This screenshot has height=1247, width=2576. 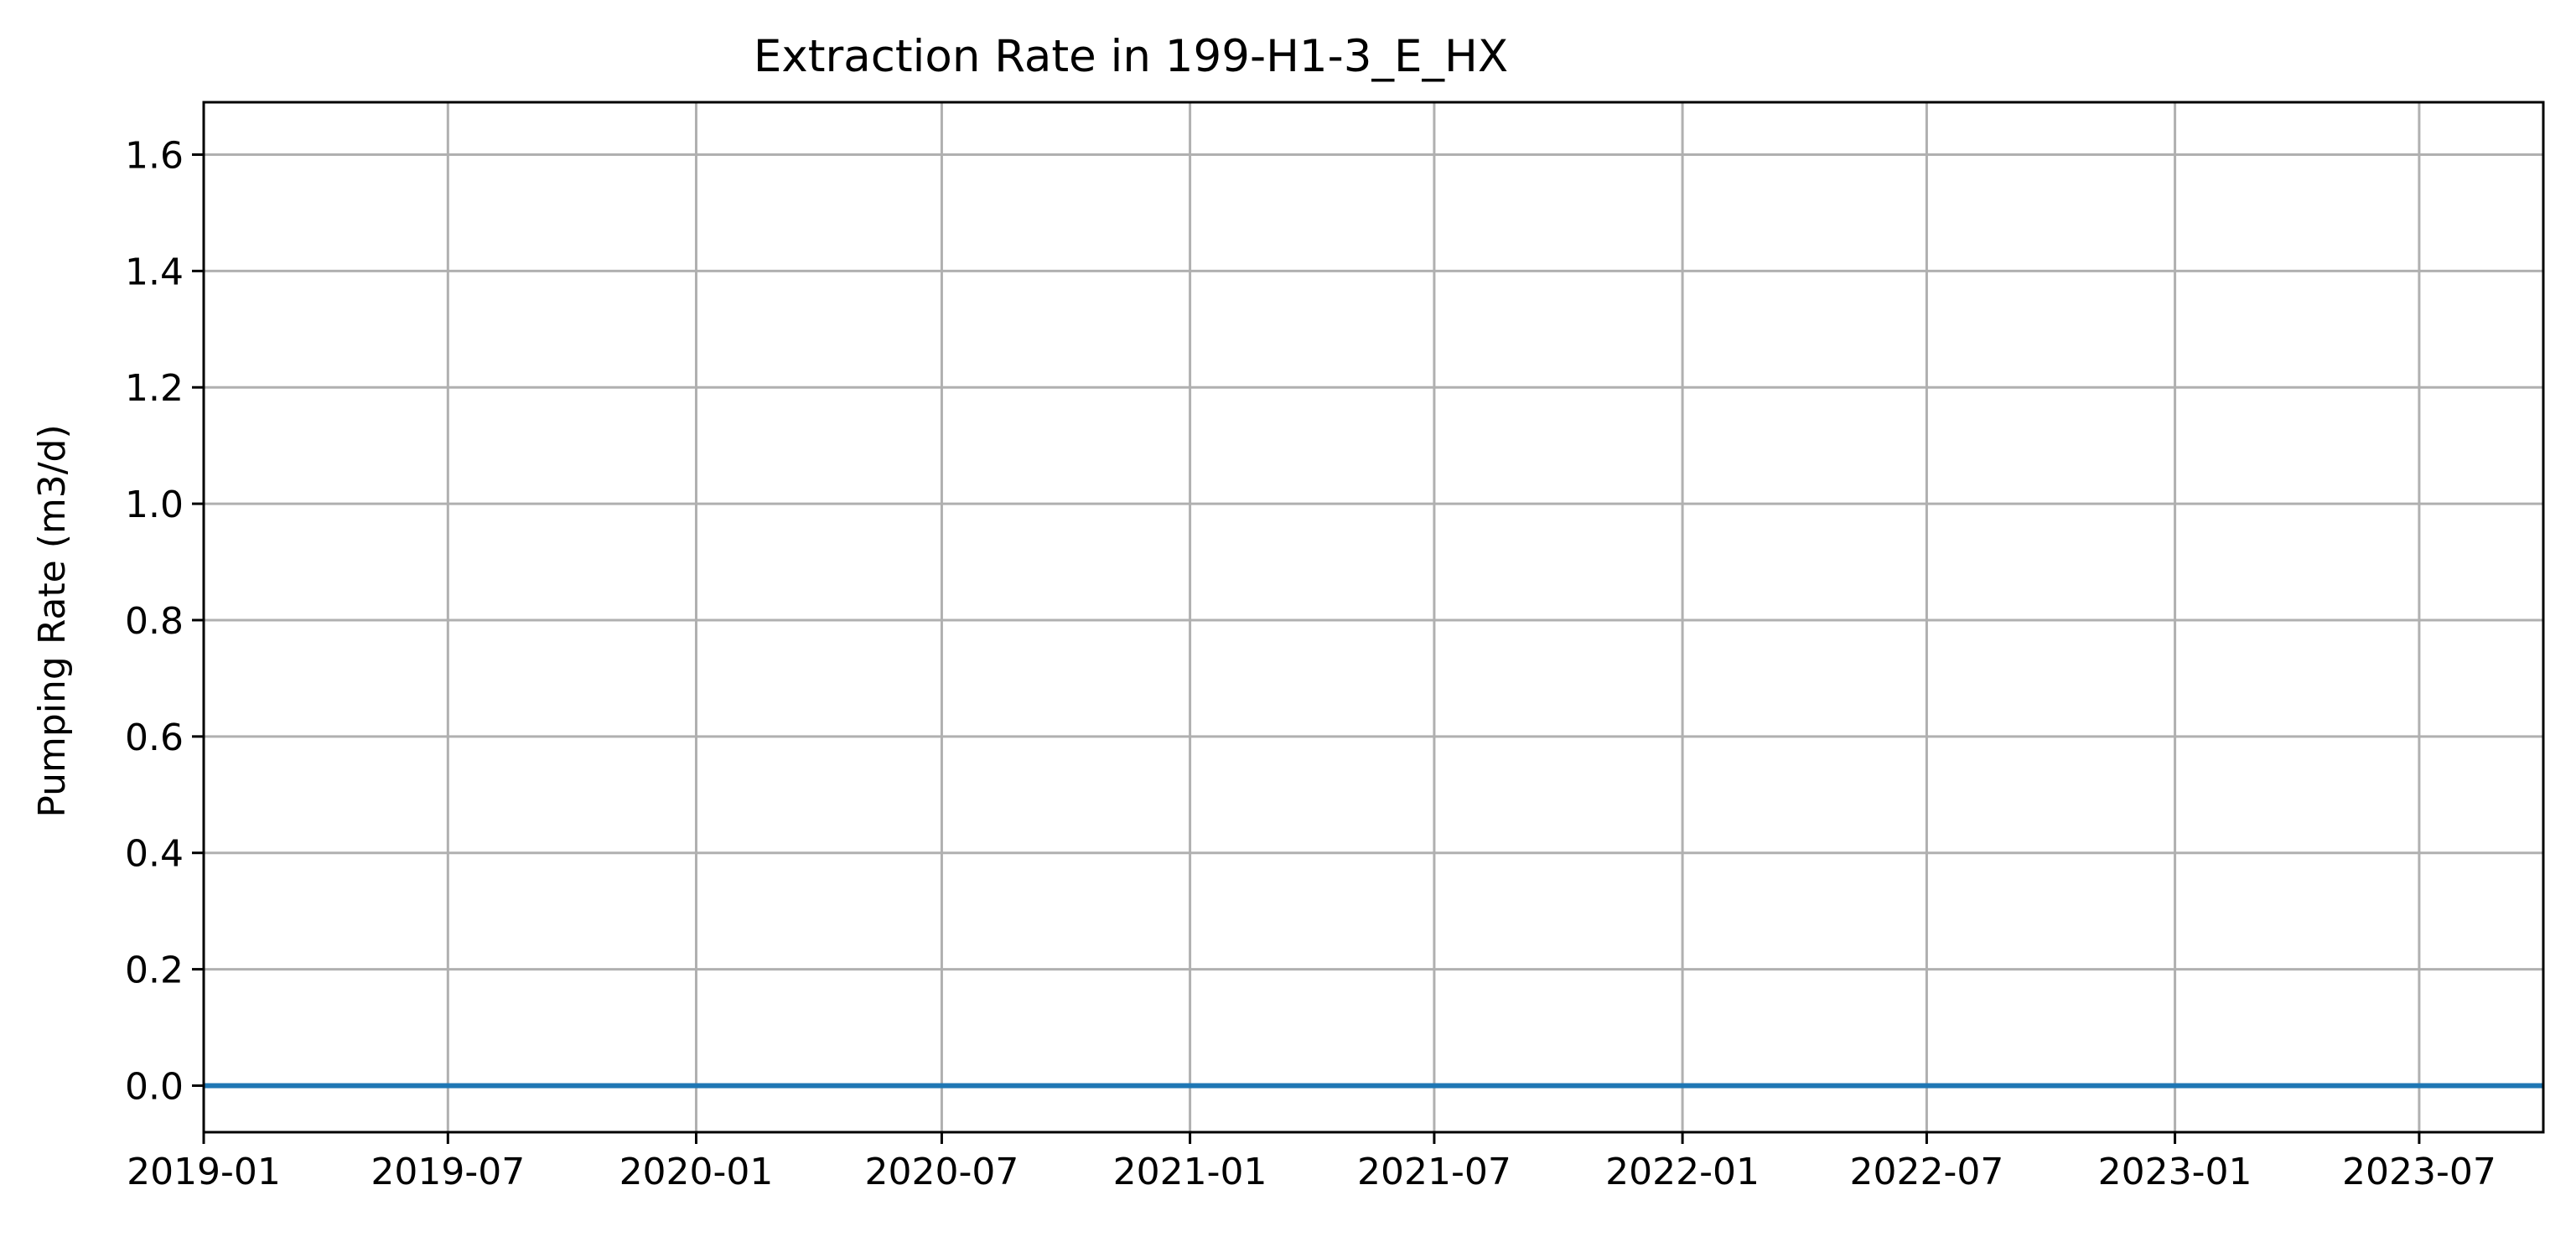 What do you see at coordinates (154, 621) in the screenshot?
I see `y-tick-label: 0.8` at bounding box center [154, 621].